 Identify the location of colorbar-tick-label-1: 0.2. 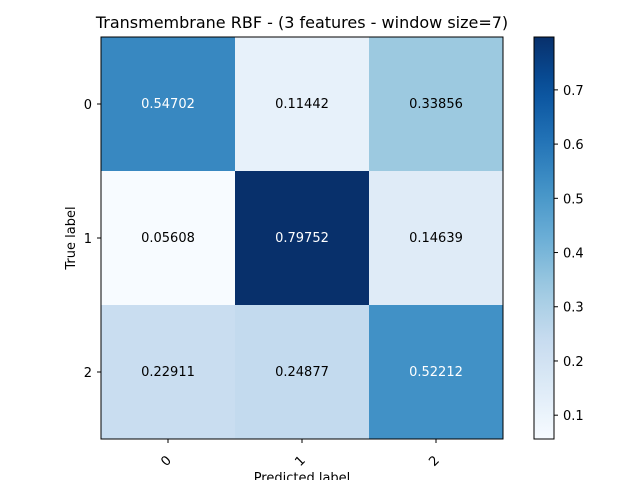
(573, 362).